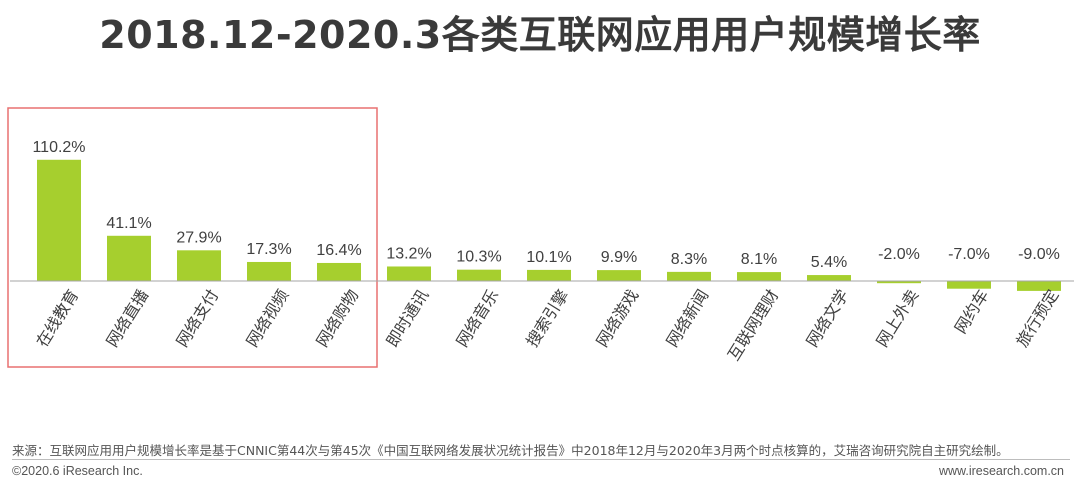 Image resolution: width=1080 pixels, height=492 pixels. I want to click on data-label-5: 13.2%, so click(408, 253).